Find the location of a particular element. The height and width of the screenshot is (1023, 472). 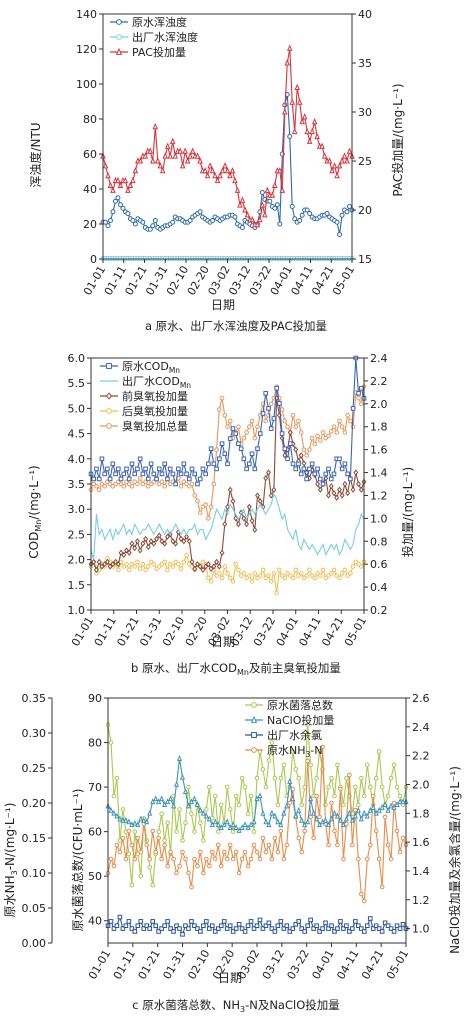

legend-item: 出厂水CODMn is located at coordinates (145, 382).